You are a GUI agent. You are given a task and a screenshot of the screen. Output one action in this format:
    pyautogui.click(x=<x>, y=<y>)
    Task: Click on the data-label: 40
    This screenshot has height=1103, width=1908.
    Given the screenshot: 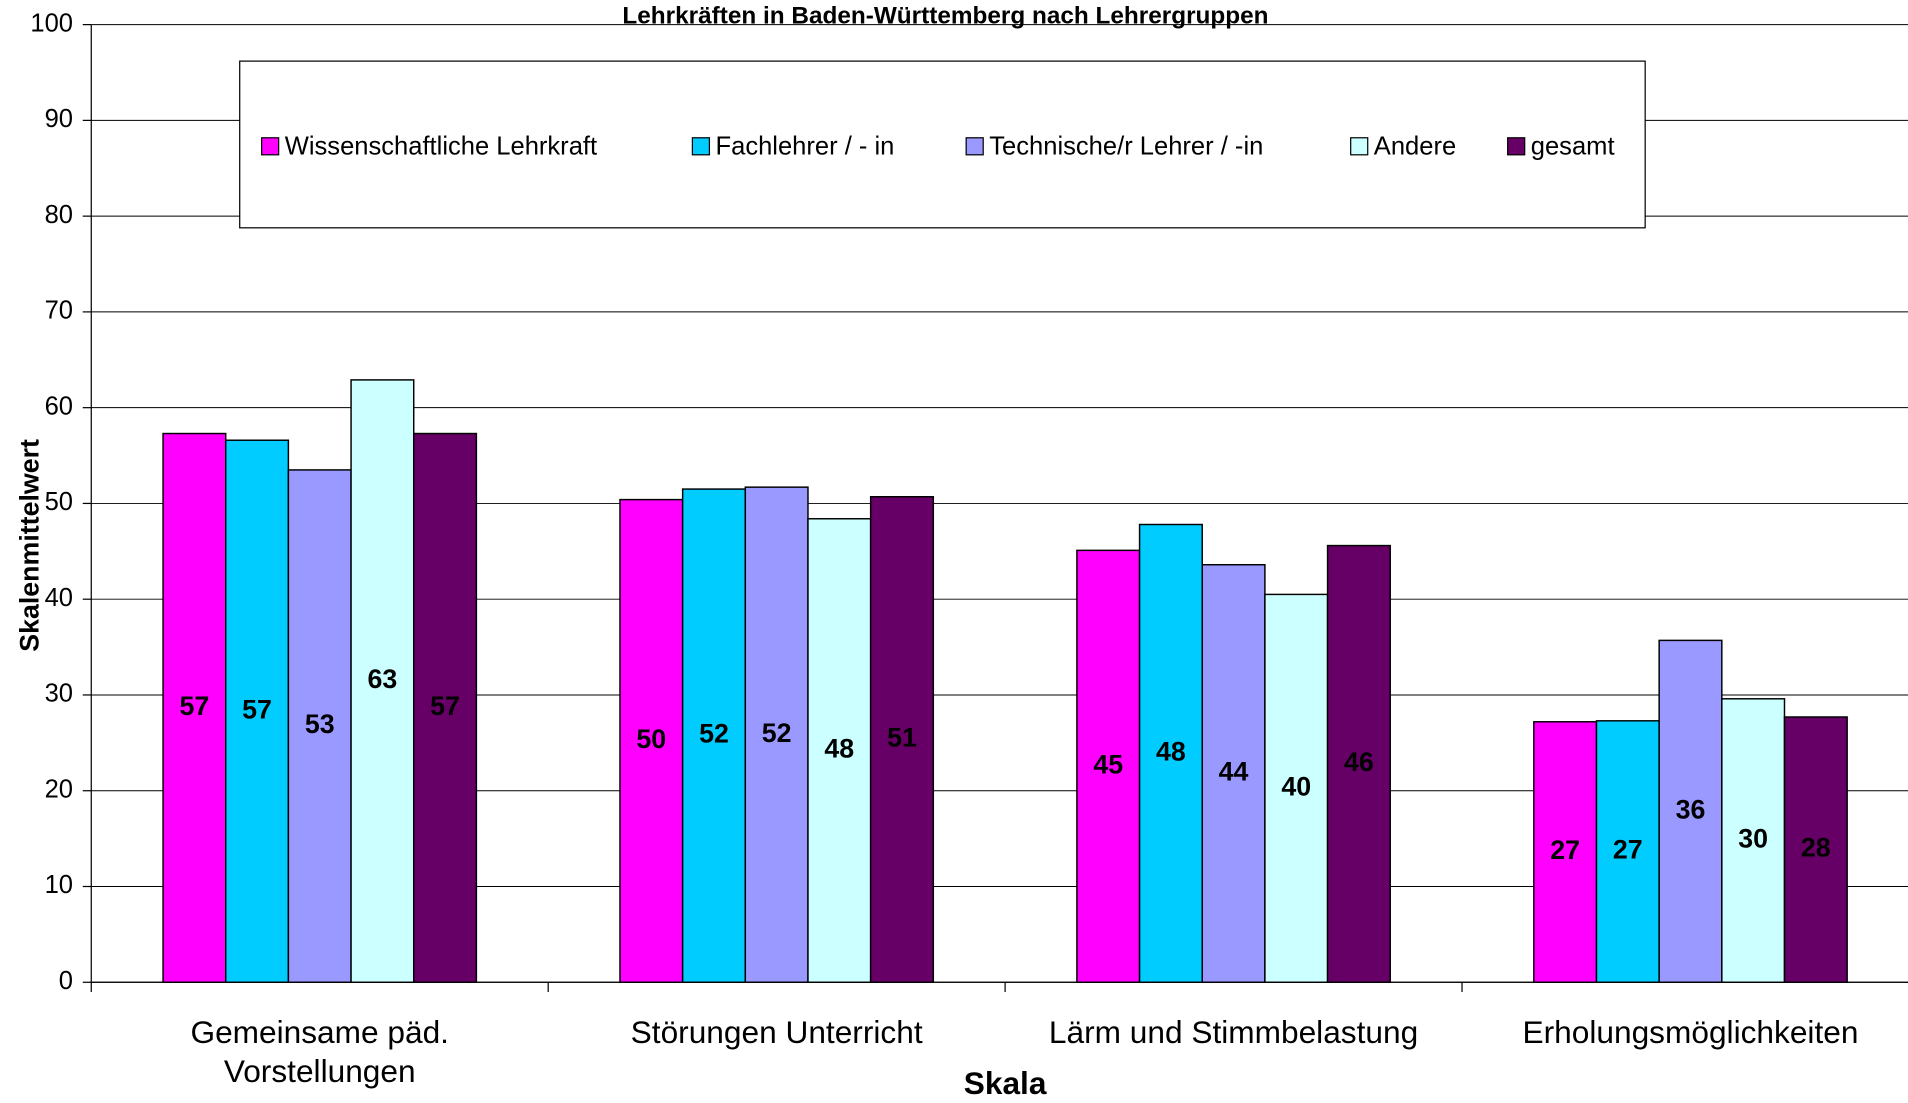 What is the action you would take?
    pyautogui.click(x=1296, y=786)
    